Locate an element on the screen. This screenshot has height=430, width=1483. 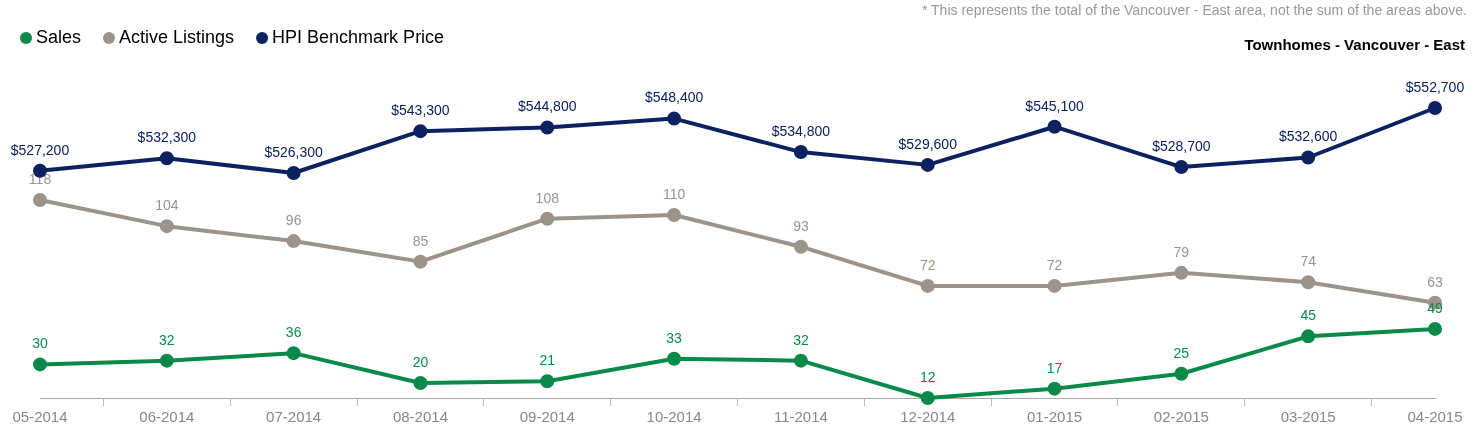
data-label: $545,100 is located at coordinates (1054, 105).